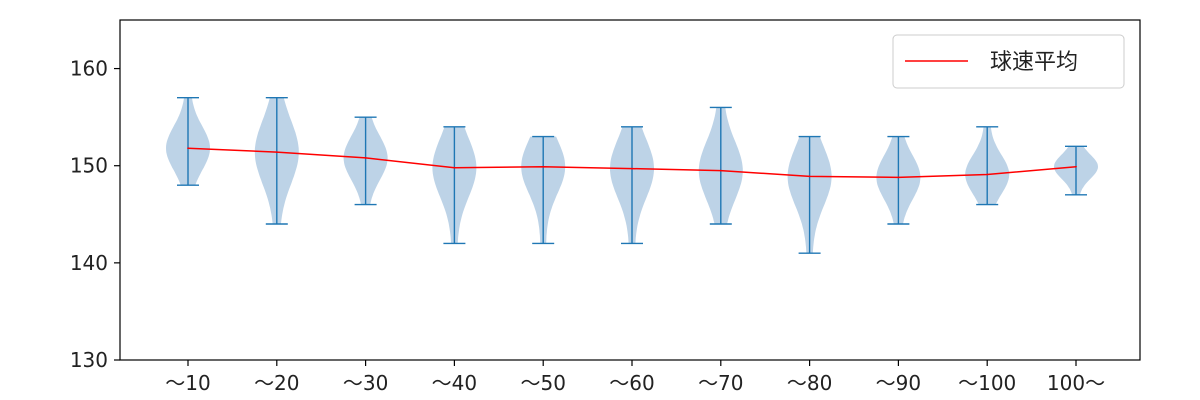  What do you see at coordinates (809, 383) in the screenshot?
I see `x-tick-label: 〜80` at bounding box center [809, 383].